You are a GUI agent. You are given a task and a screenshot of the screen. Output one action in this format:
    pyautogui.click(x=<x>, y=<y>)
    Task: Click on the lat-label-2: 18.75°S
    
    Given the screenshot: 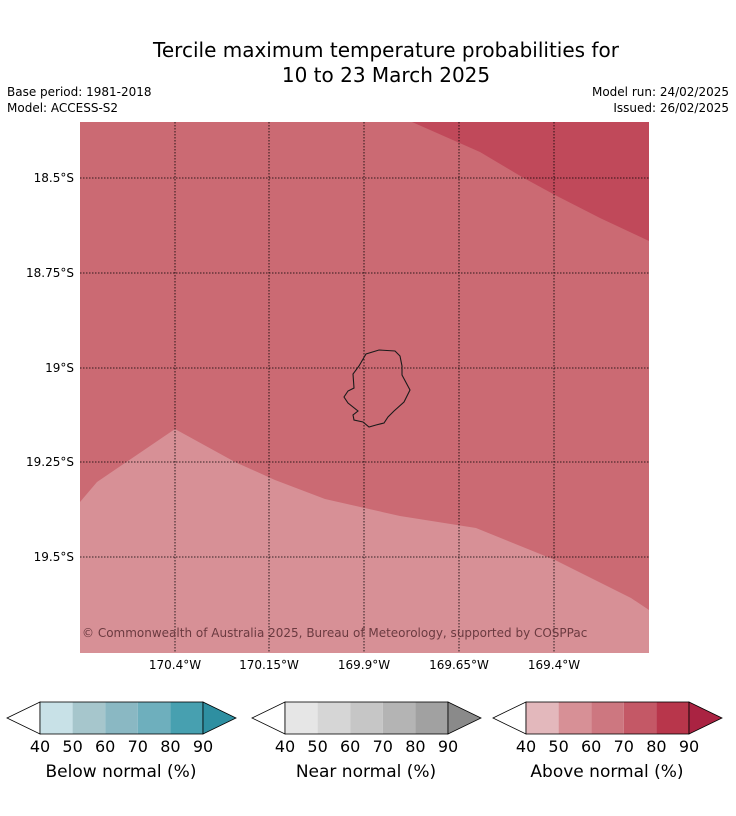 What is the action you would take?
    pyautogui.click(x=50, y=273)
    